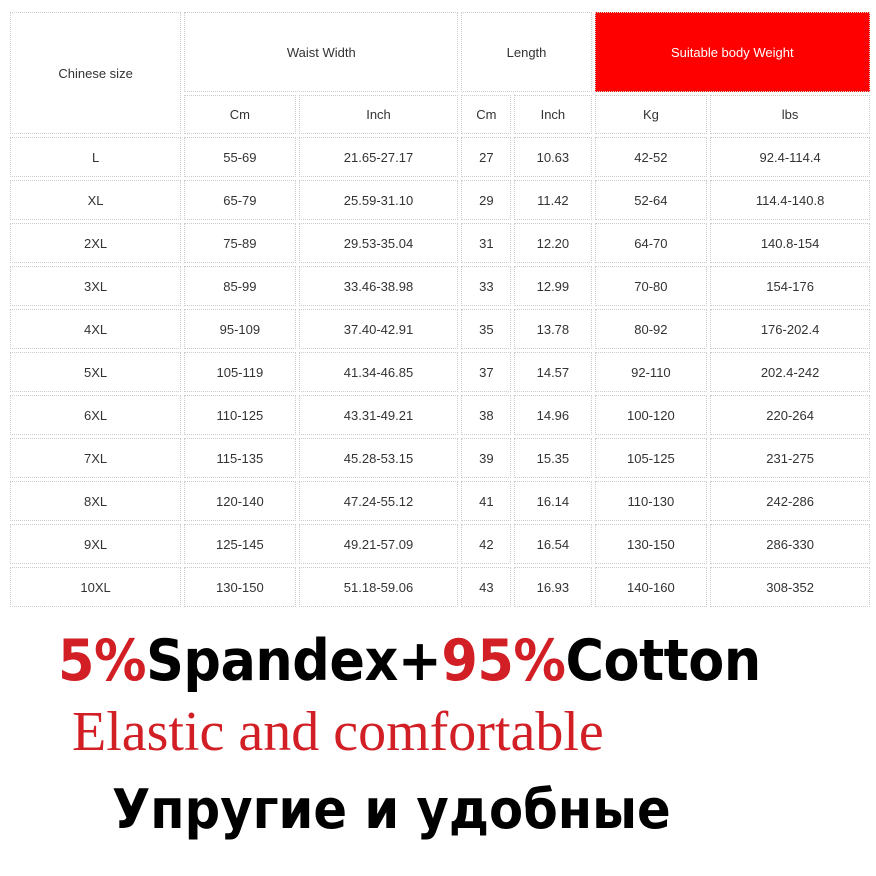 This screenshot has height=876, width=876. What do you see at coordinates (651, 286) in the screenshot?
I see `value-cell: 70-80` at bounding box center [651, 286].